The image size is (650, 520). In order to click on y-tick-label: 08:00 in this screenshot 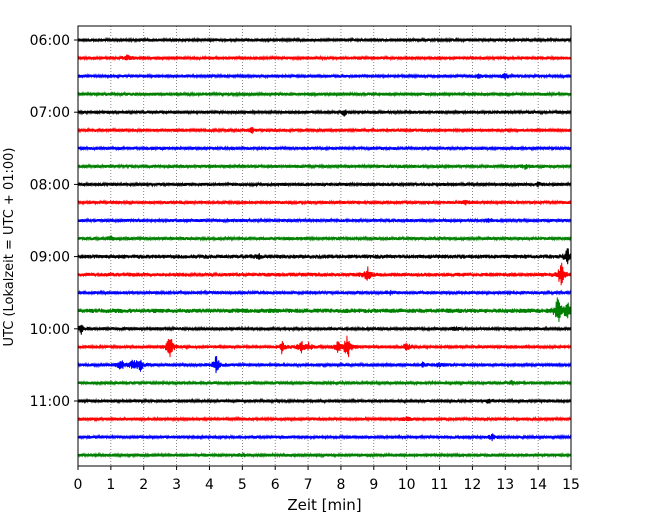, I will do `click(50, 185)`.